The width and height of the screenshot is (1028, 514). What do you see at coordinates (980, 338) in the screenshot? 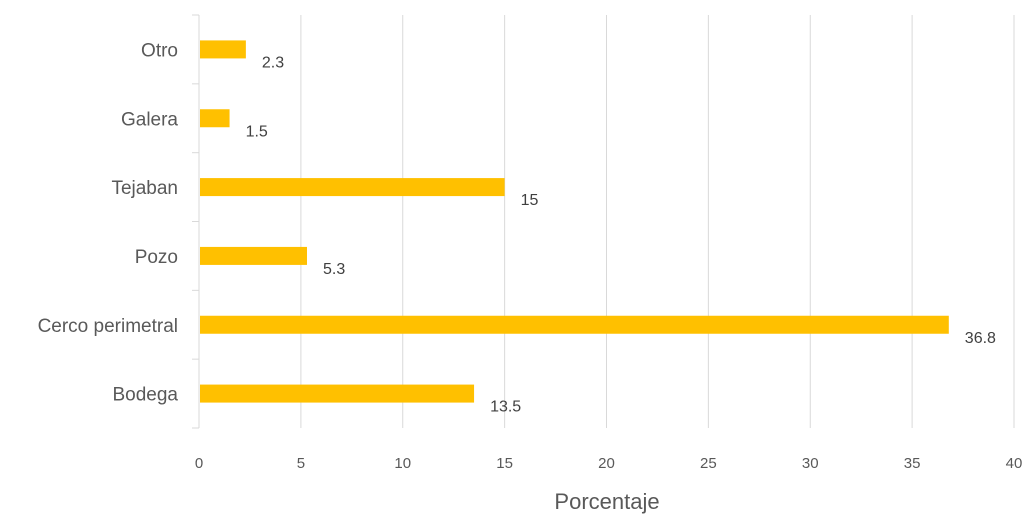
I see `data-label: 36.8` at bounding box center [980, 338].